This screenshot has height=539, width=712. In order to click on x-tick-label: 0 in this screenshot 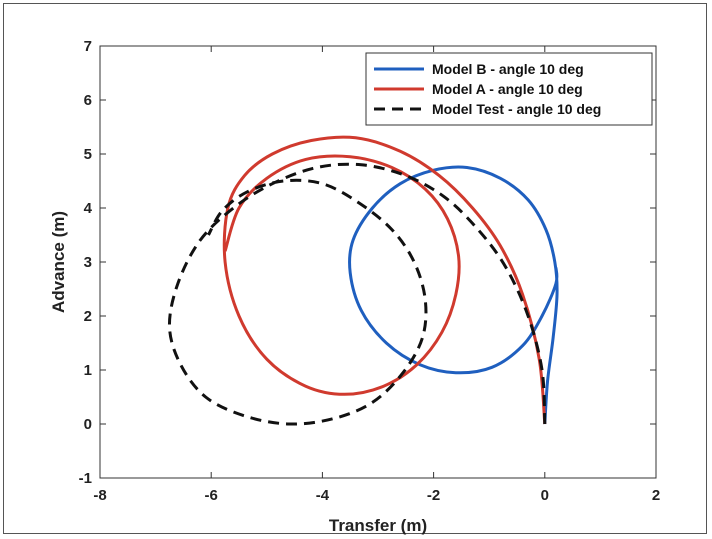, I will do `click(545, 495)`.